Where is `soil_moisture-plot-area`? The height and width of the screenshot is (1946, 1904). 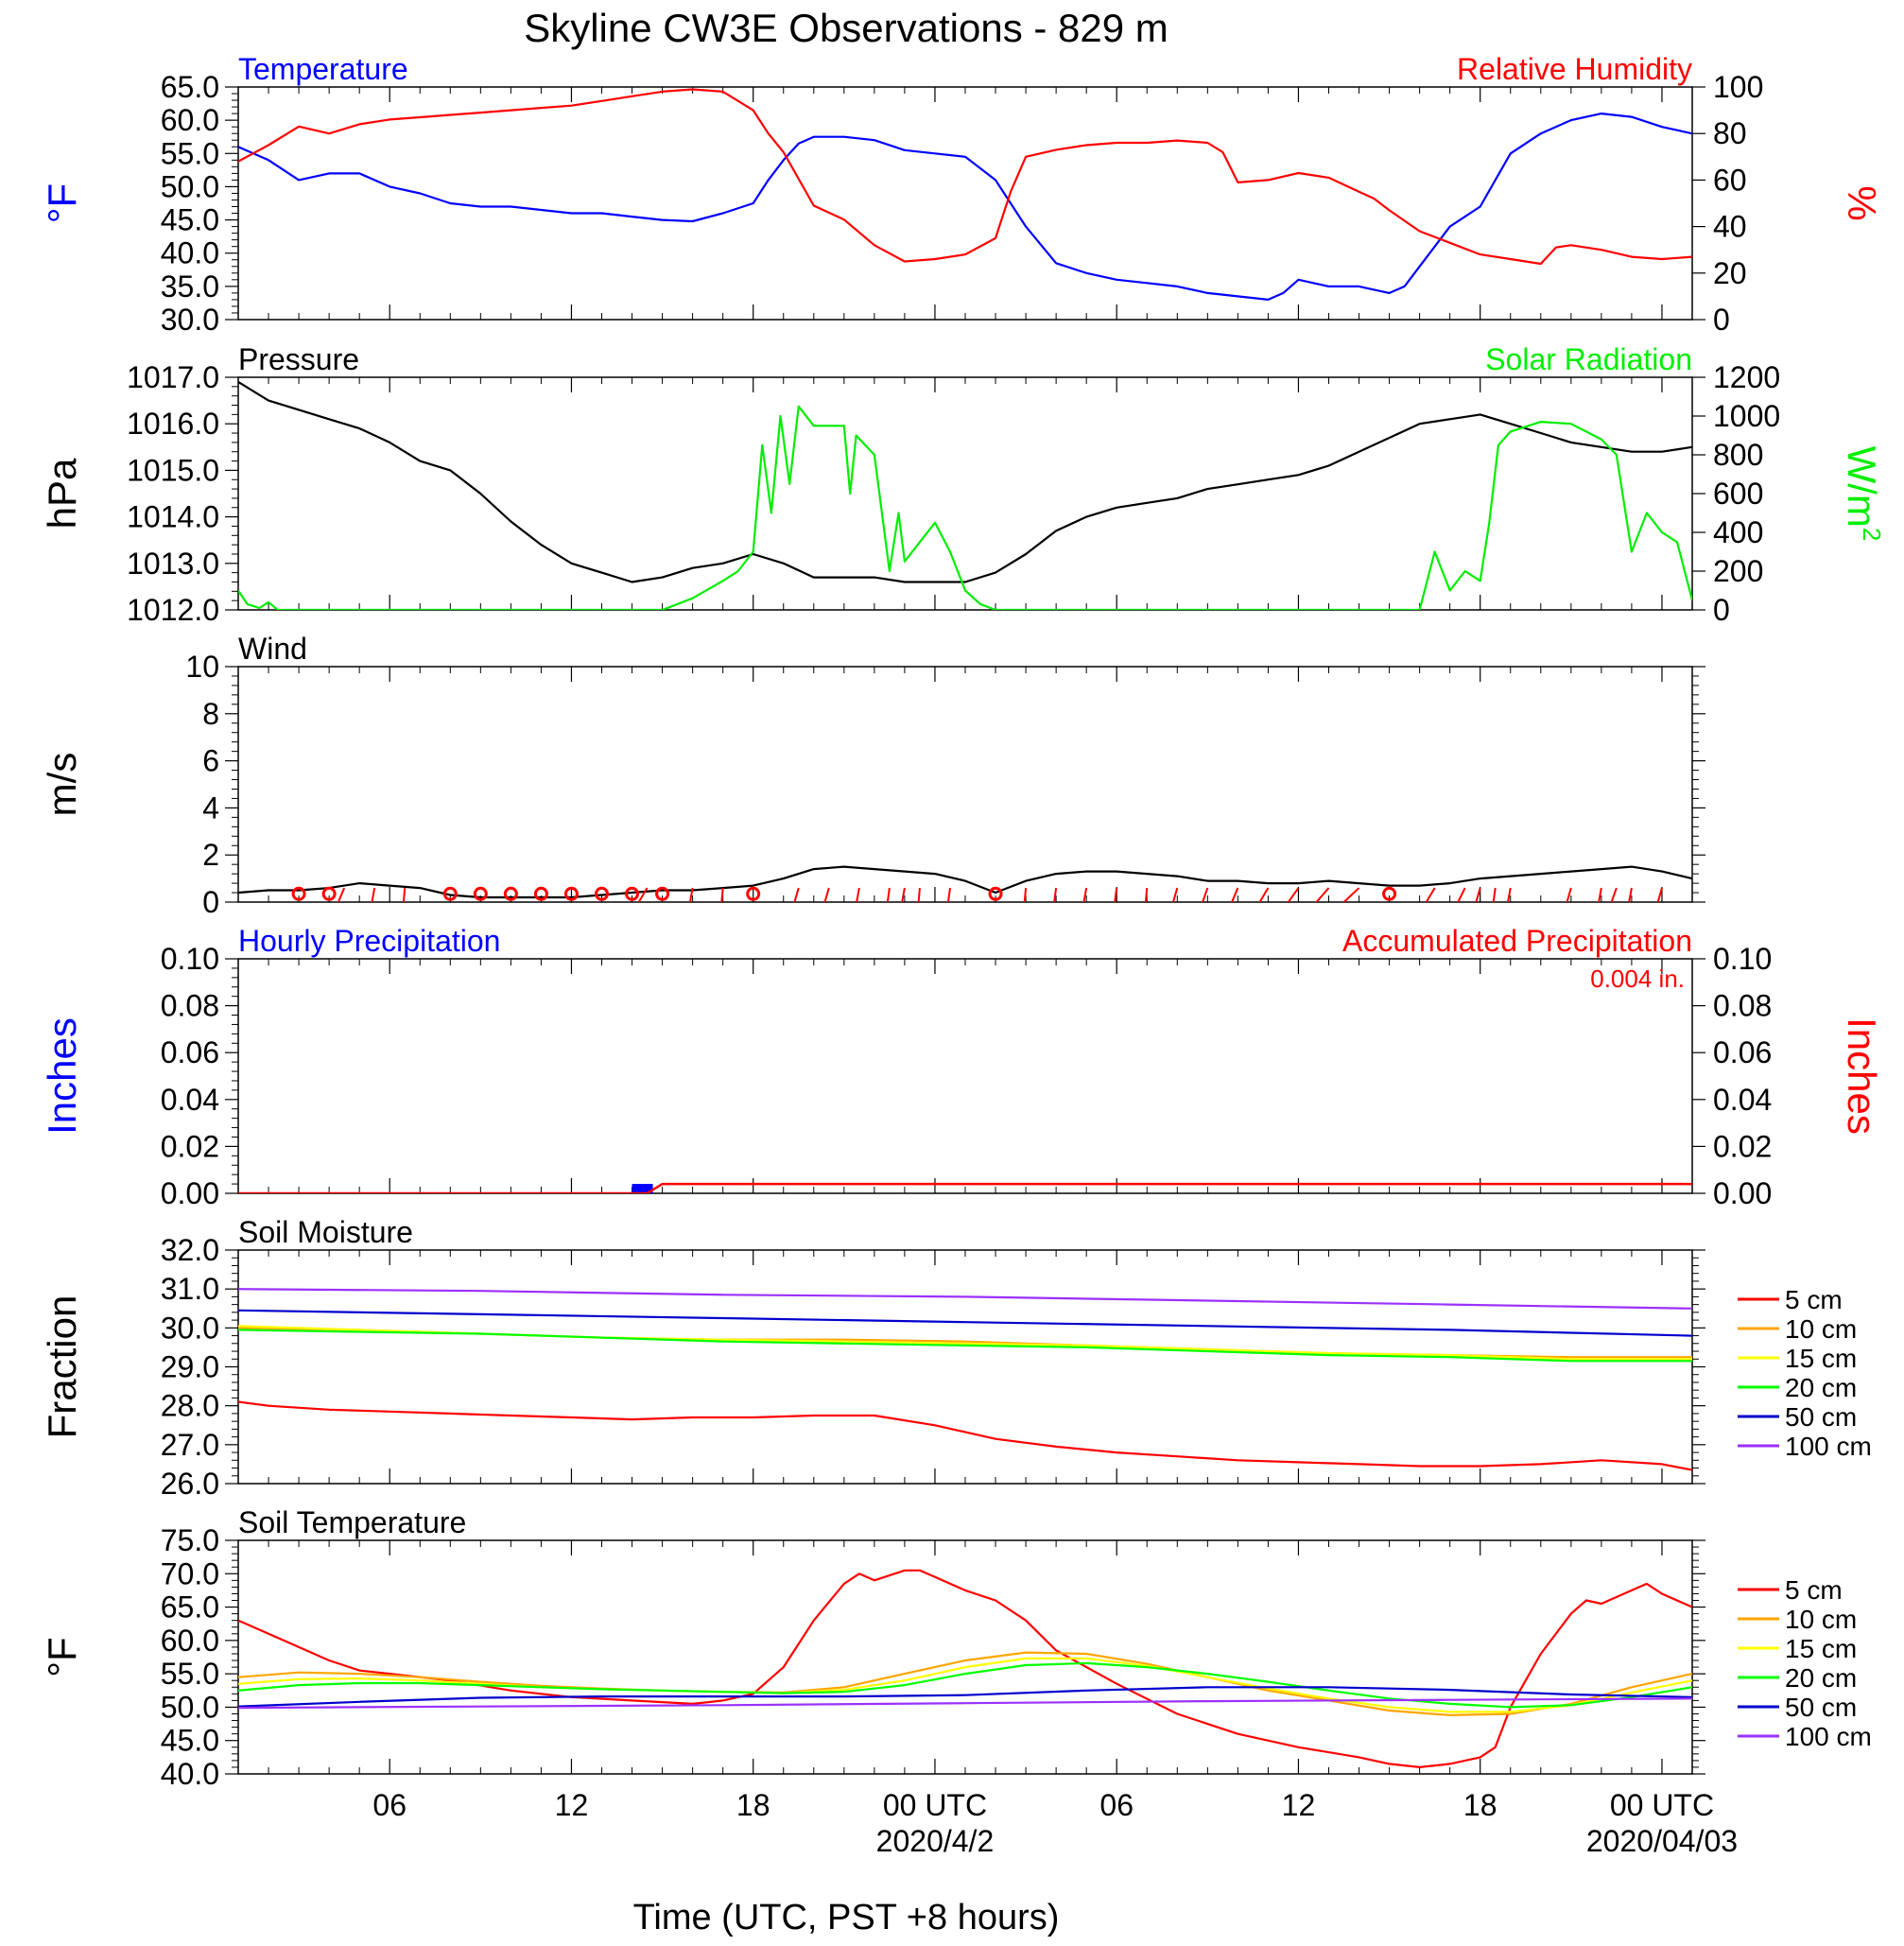
soil_moisture-plot-area is located at coordinates (965, 1380).